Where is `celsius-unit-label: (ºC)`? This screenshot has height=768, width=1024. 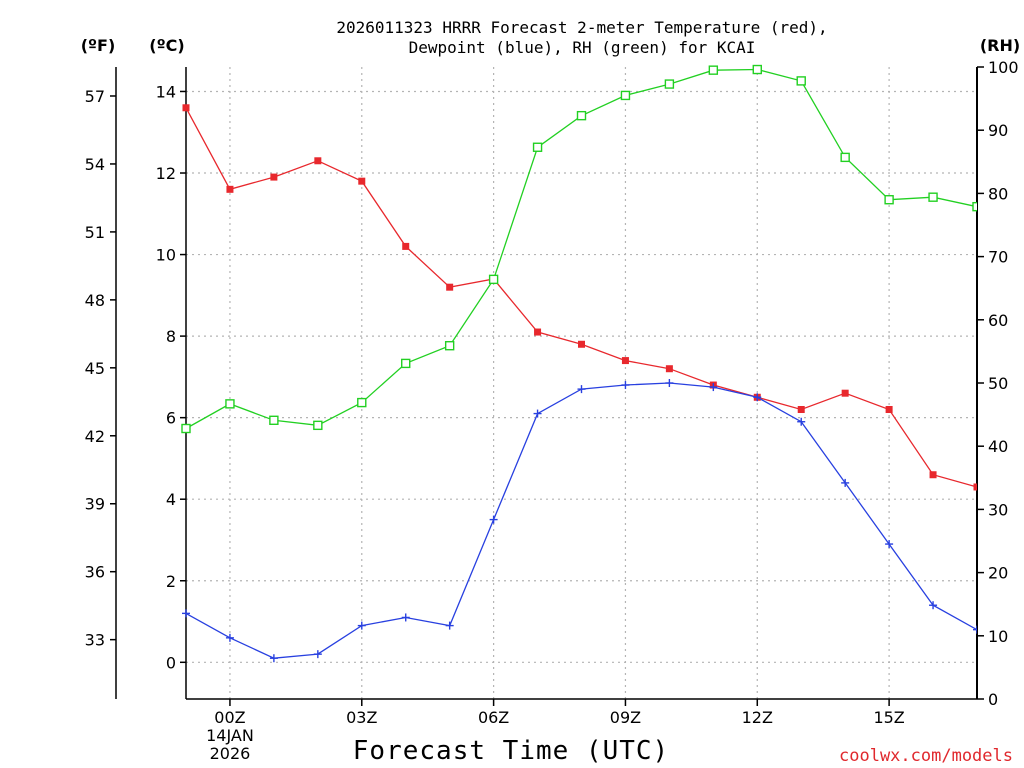
celsius-unit-label: (ºC) is located at coordinates (166, 45).